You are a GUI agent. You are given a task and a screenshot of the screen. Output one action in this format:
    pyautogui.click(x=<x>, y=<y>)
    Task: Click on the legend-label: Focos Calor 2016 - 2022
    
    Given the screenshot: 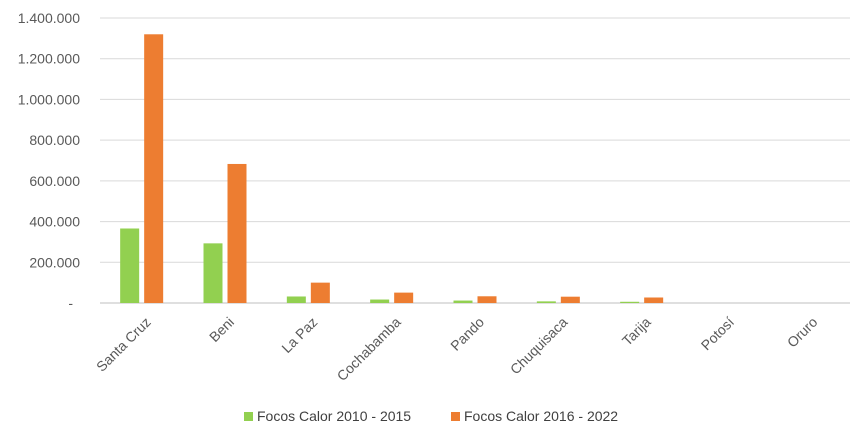 What is the action you would take?
    pyautogui.click(x=541, y=416)
    